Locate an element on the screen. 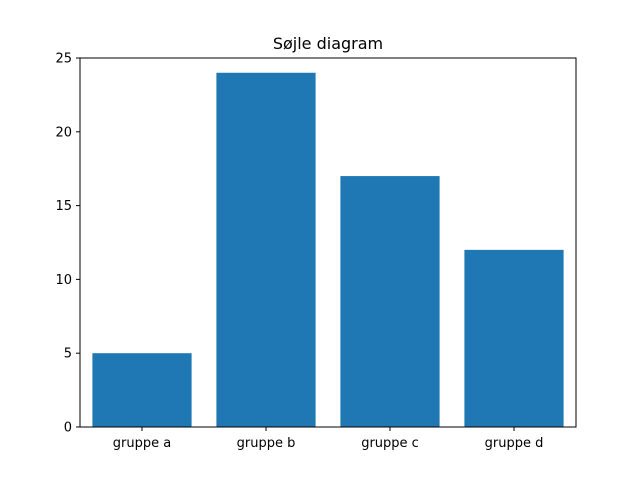 The image size is (640, 480). x-axis: gruppe a gruppe b gruppe c gruppe d is located at coordinates (328, 439).